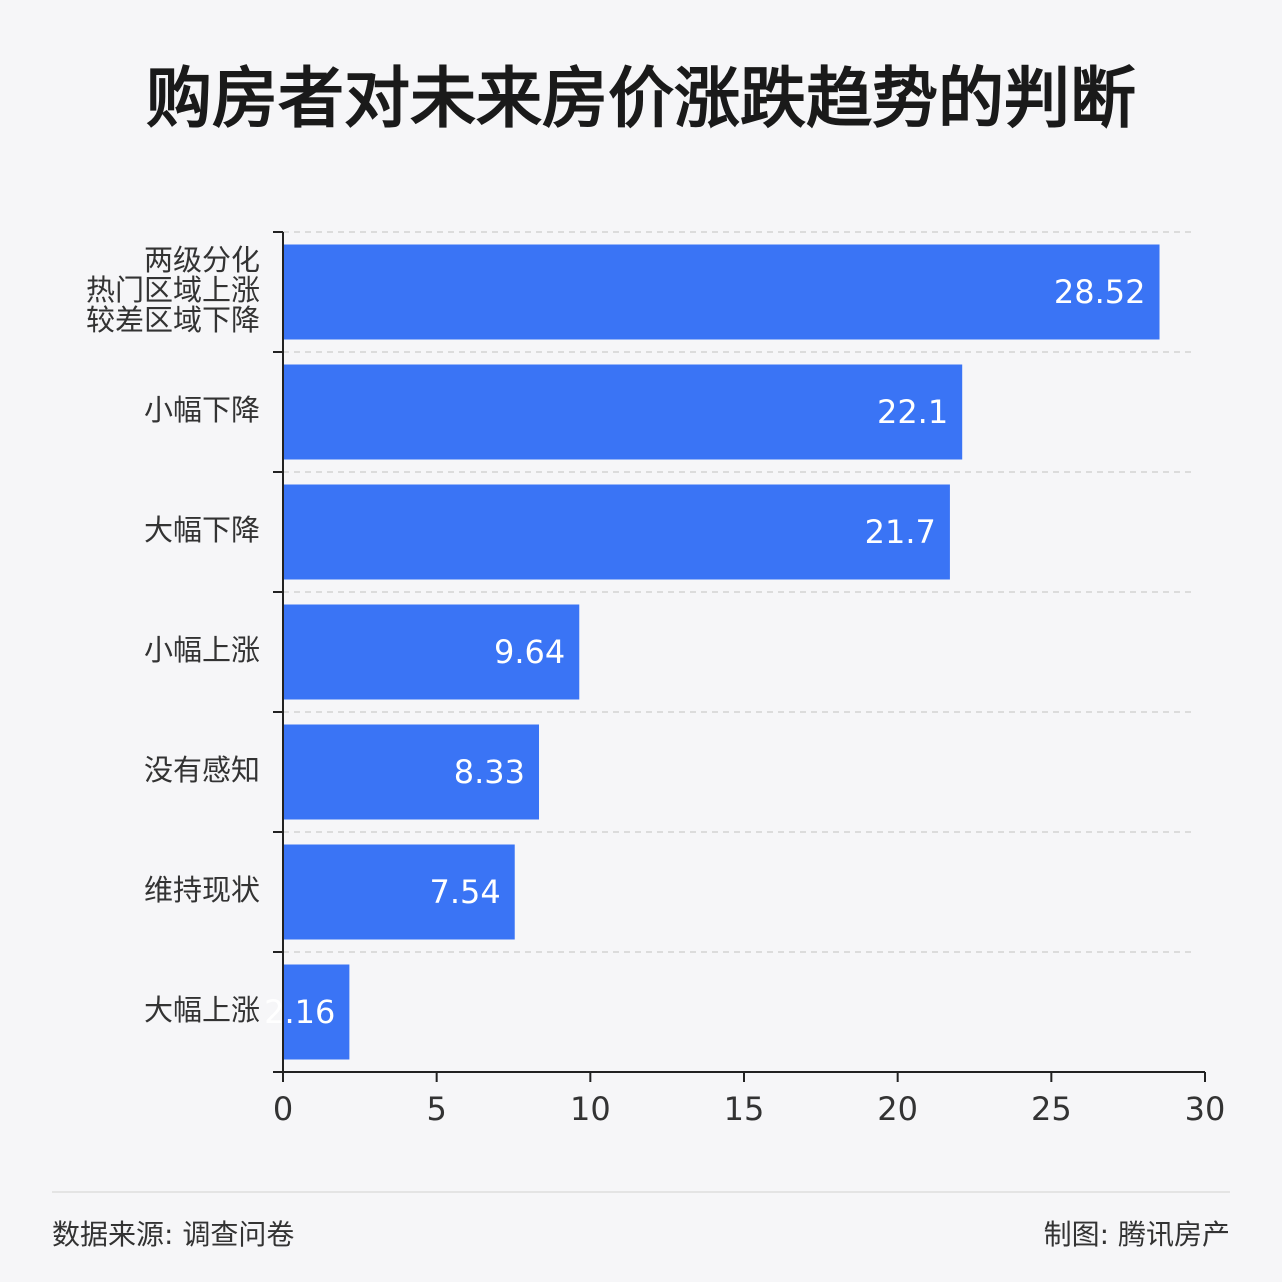 This screenshot has width=1282, height=1282. Describe the element at coordinates (283, 1109) in the screenshot. I see `x-tick-label: 0` at that location.